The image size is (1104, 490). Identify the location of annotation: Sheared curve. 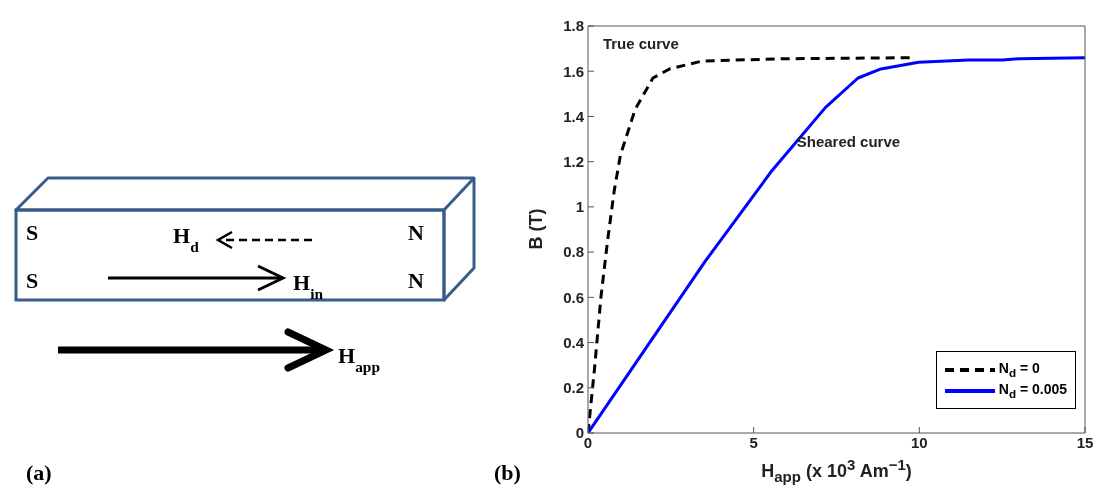
(848, 142).